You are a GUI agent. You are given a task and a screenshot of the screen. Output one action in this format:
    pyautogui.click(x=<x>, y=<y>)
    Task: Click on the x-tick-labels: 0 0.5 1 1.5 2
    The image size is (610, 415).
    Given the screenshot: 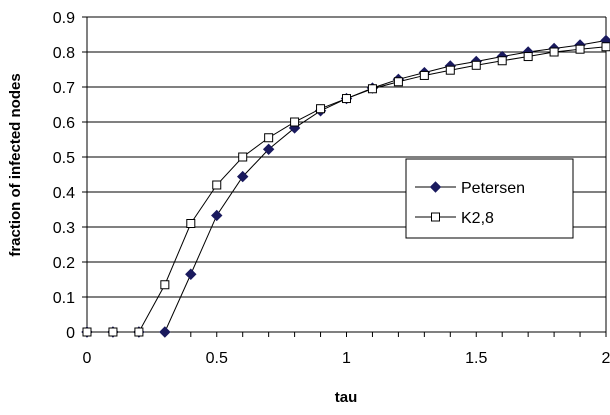 What is the action you would take?
    pyautogui.click(x=346, y=358)
    